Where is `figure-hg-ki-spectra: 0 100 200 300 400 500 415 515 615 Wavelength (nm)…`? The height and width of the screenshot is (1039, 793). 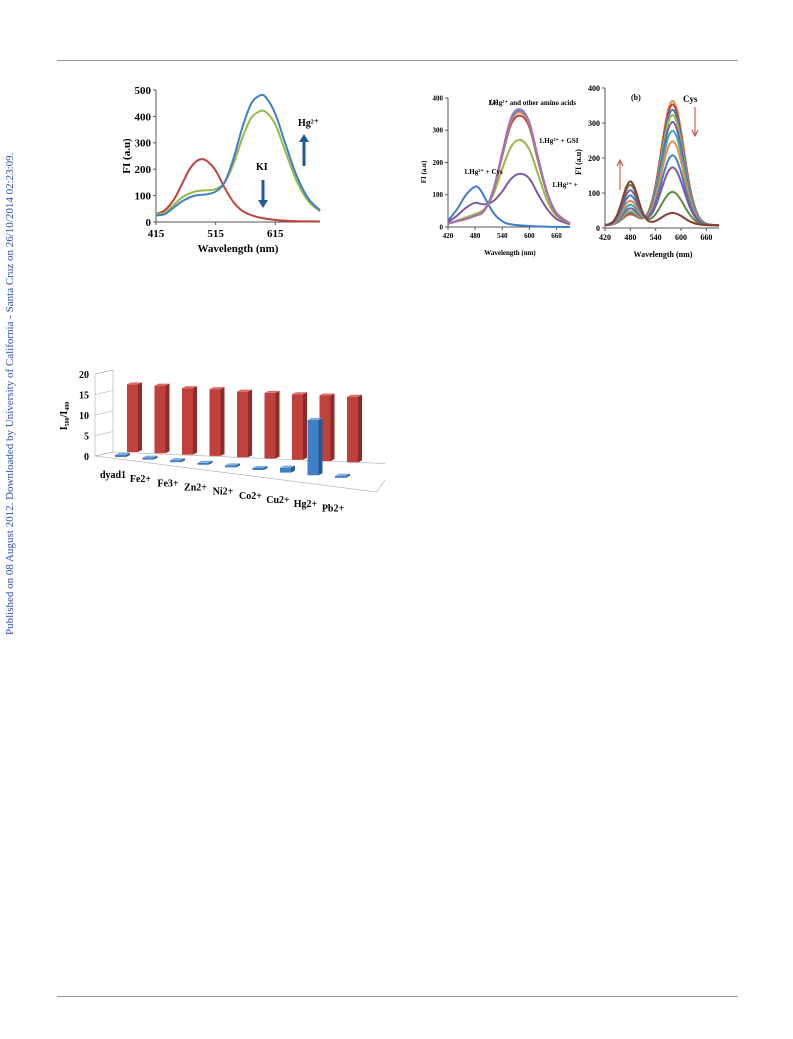
figure-hg-ki-spectra: 0 100 200 300 400 500 415 515 615 Wavelength (nm)… is located at coordinates (221, 170).